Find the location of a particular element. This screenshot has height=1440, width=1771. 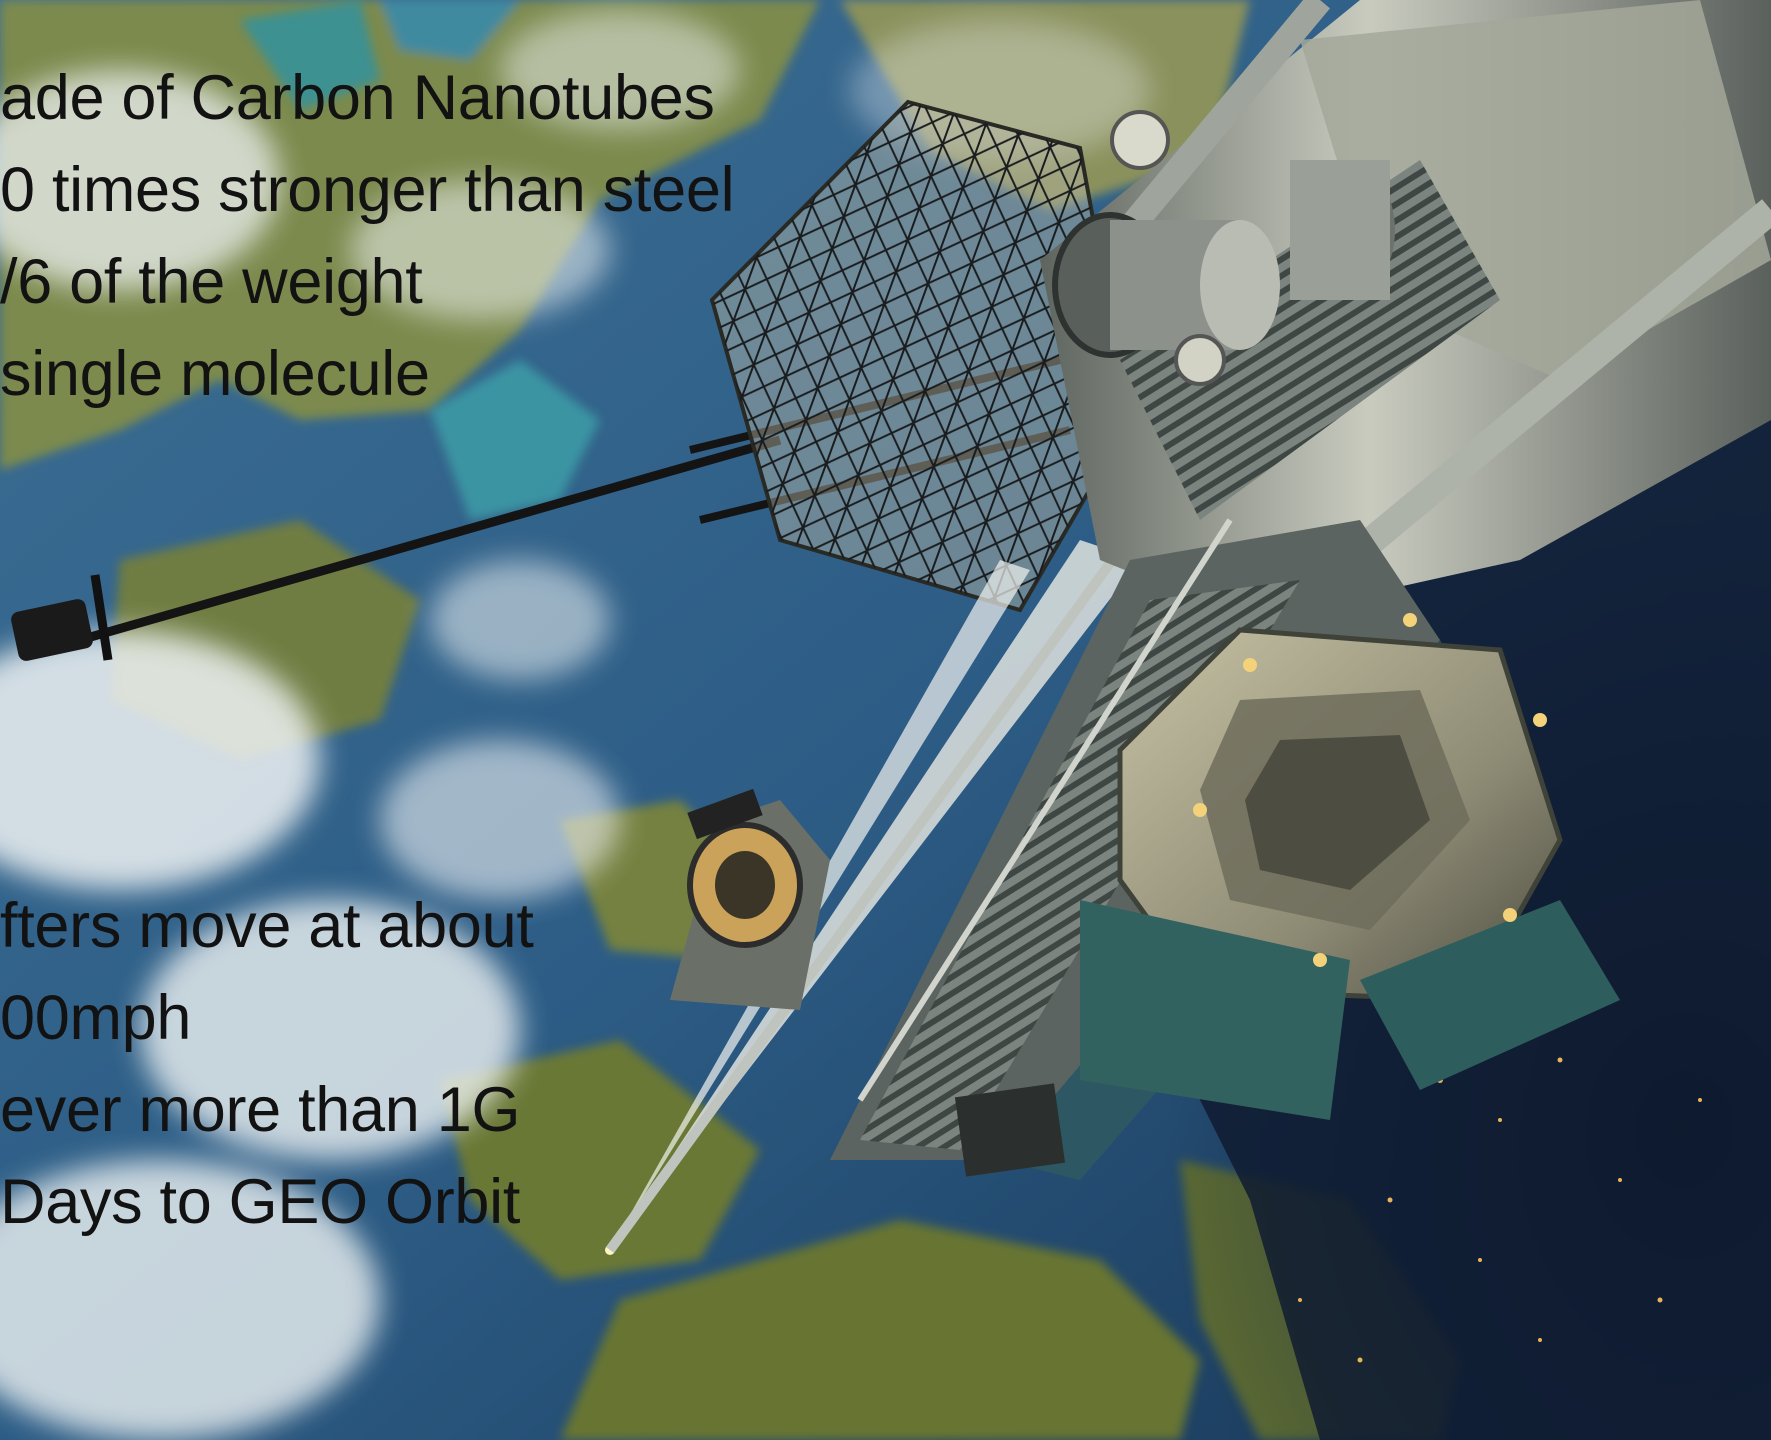

reef-shallows is located at coordinates (420, 260).